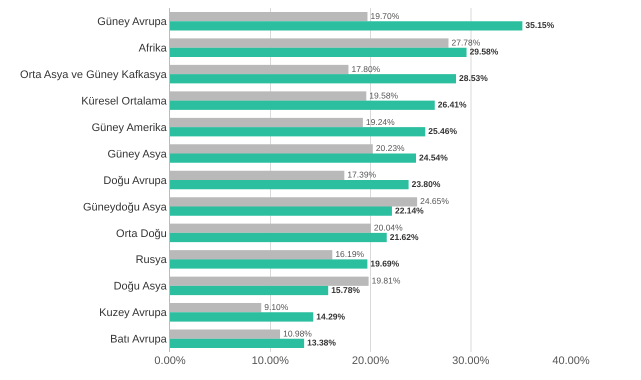 The height and width of the screenshot is (380, 641). Describe the element at coordinates (130, 128) in the screenshot. I see `y-tick-label: Güney Amerika` at that location.